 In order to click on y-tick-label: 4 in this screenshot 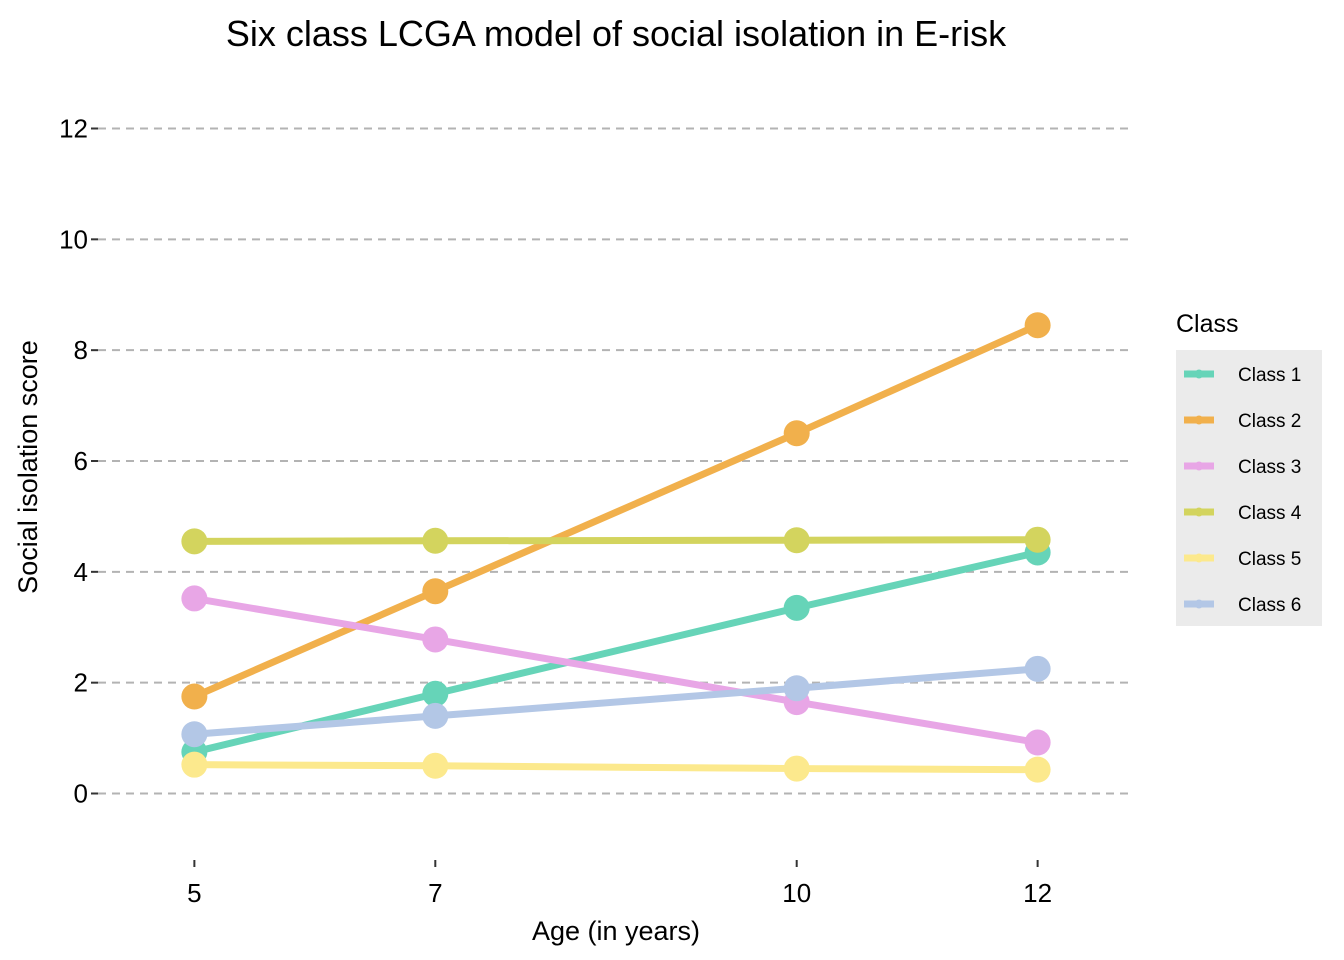, I will do `click(81, 572)`.